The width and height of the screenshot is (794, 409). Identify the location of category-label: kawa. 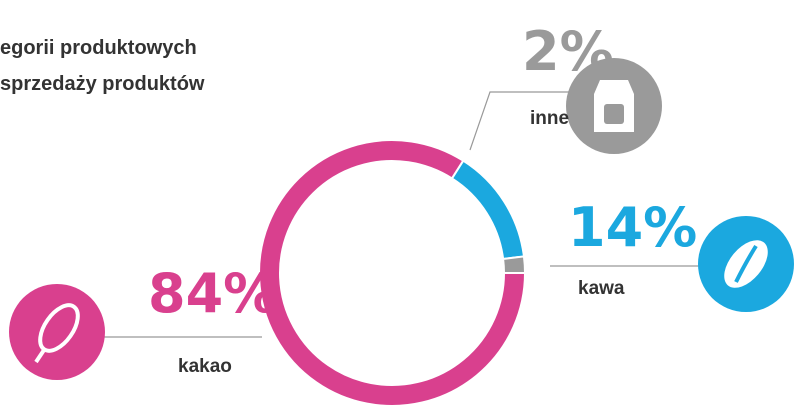
(601, 288).